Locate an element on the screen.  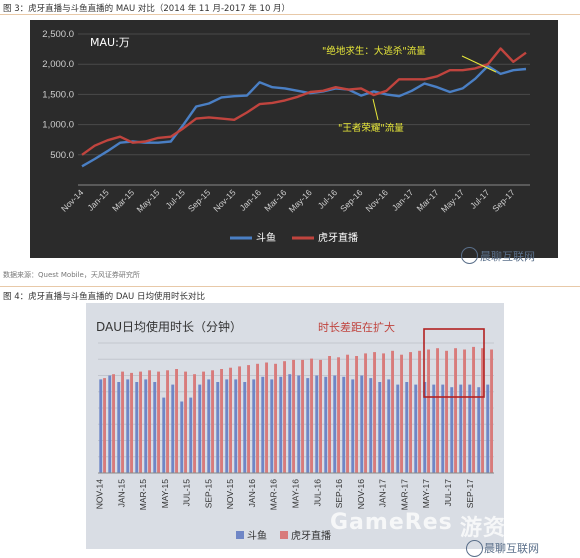
x-tick-label: SEP-16 is located at coordinates (339, 494).